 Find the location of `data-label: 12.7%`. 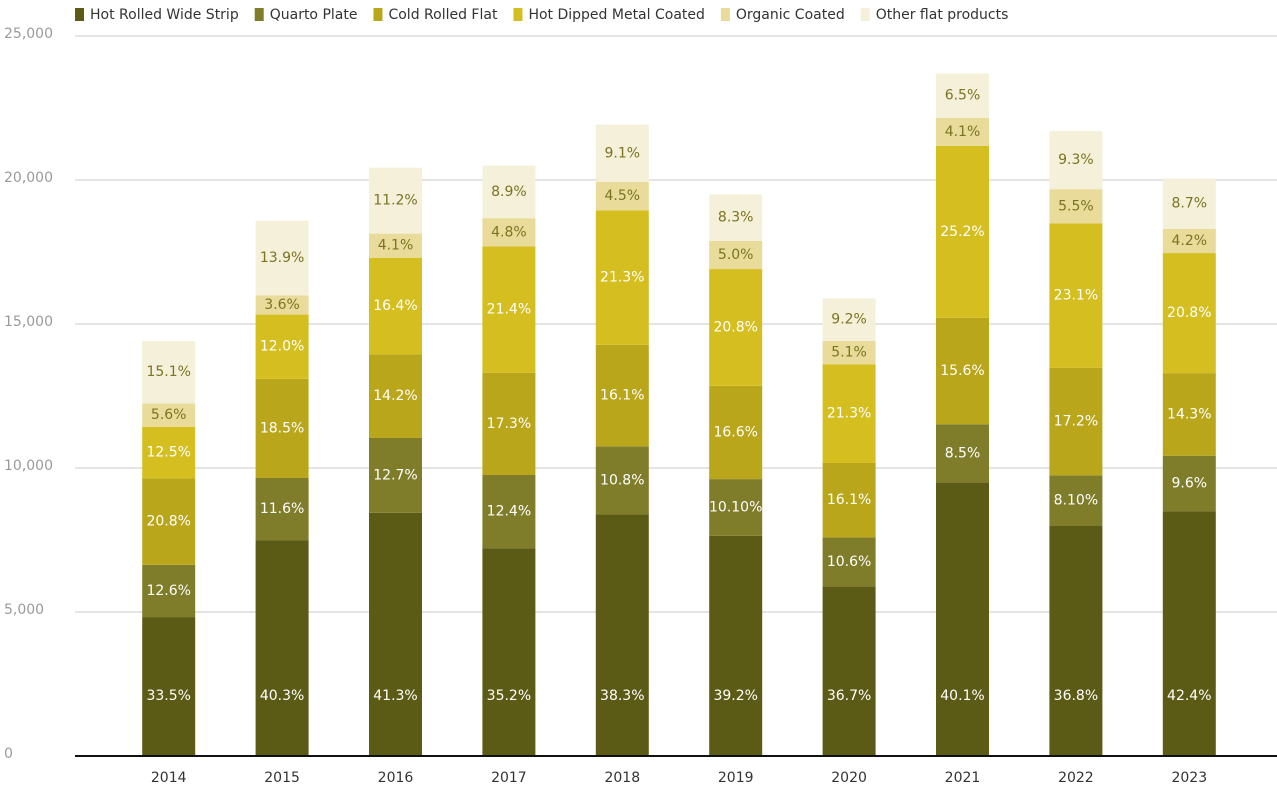

data-label: 12.7% is located at coordinates (395, 475).